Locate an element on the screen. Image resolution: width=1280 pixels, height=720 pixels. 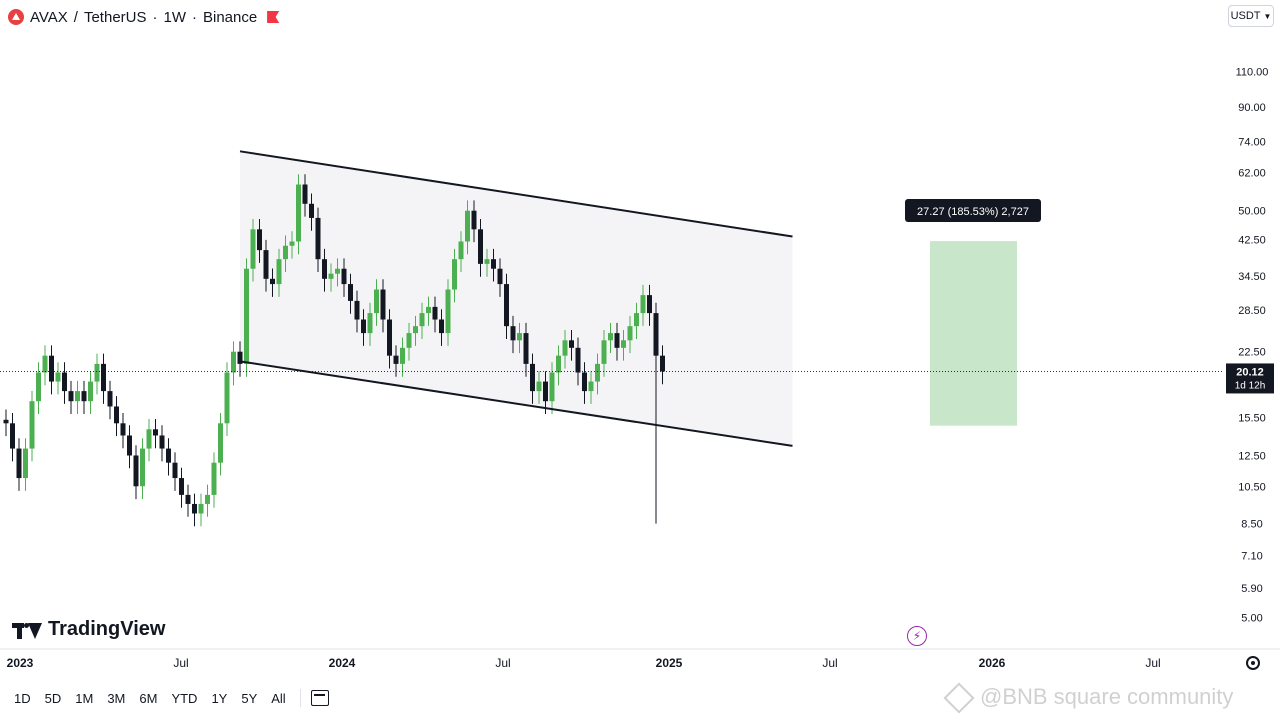
quote-asset: TetherUS is located at coordinates (115, 17).